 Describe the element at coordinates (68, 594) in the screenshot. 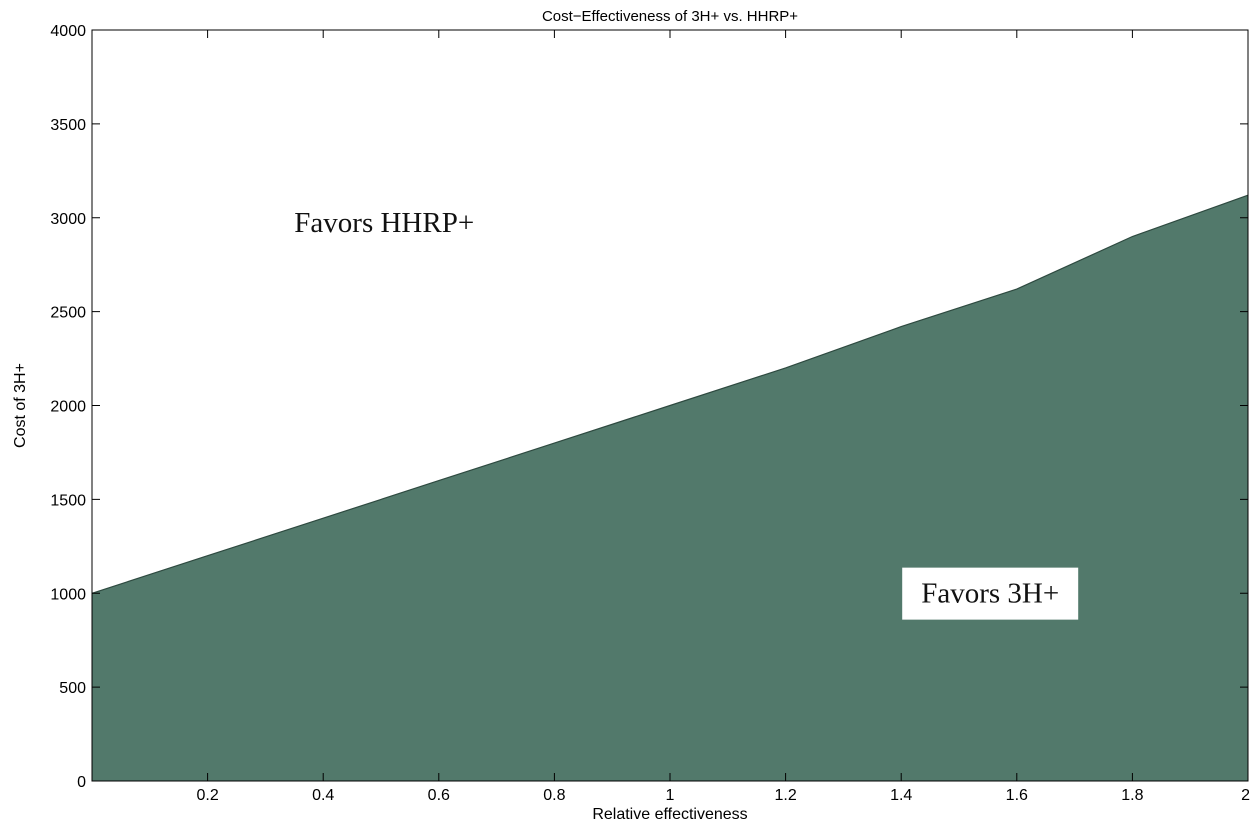

I see `y-tick-label: 1000` at that location.